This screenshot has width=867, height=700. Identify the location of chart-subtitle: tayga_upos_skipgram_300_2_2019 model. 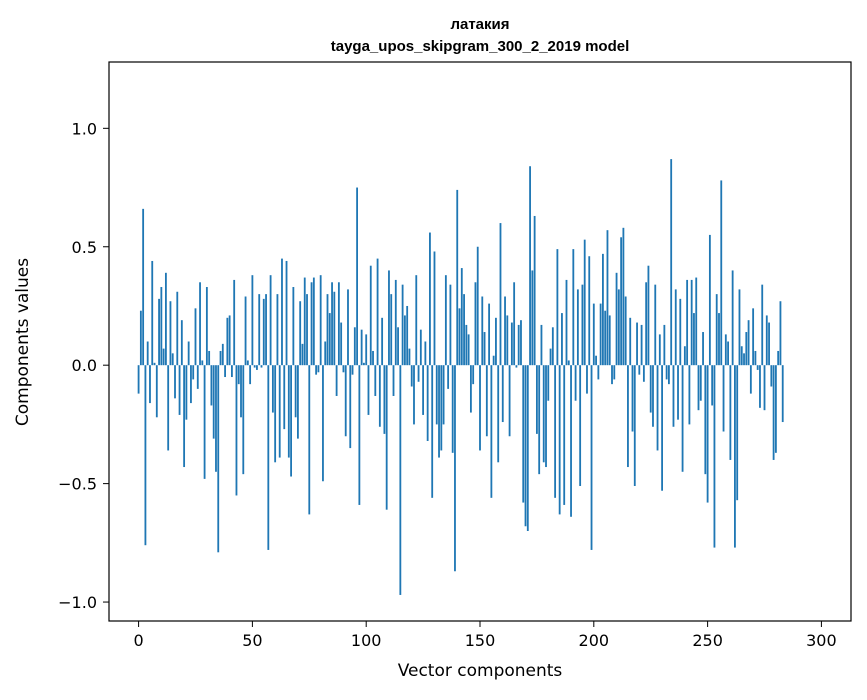
(480, 46).